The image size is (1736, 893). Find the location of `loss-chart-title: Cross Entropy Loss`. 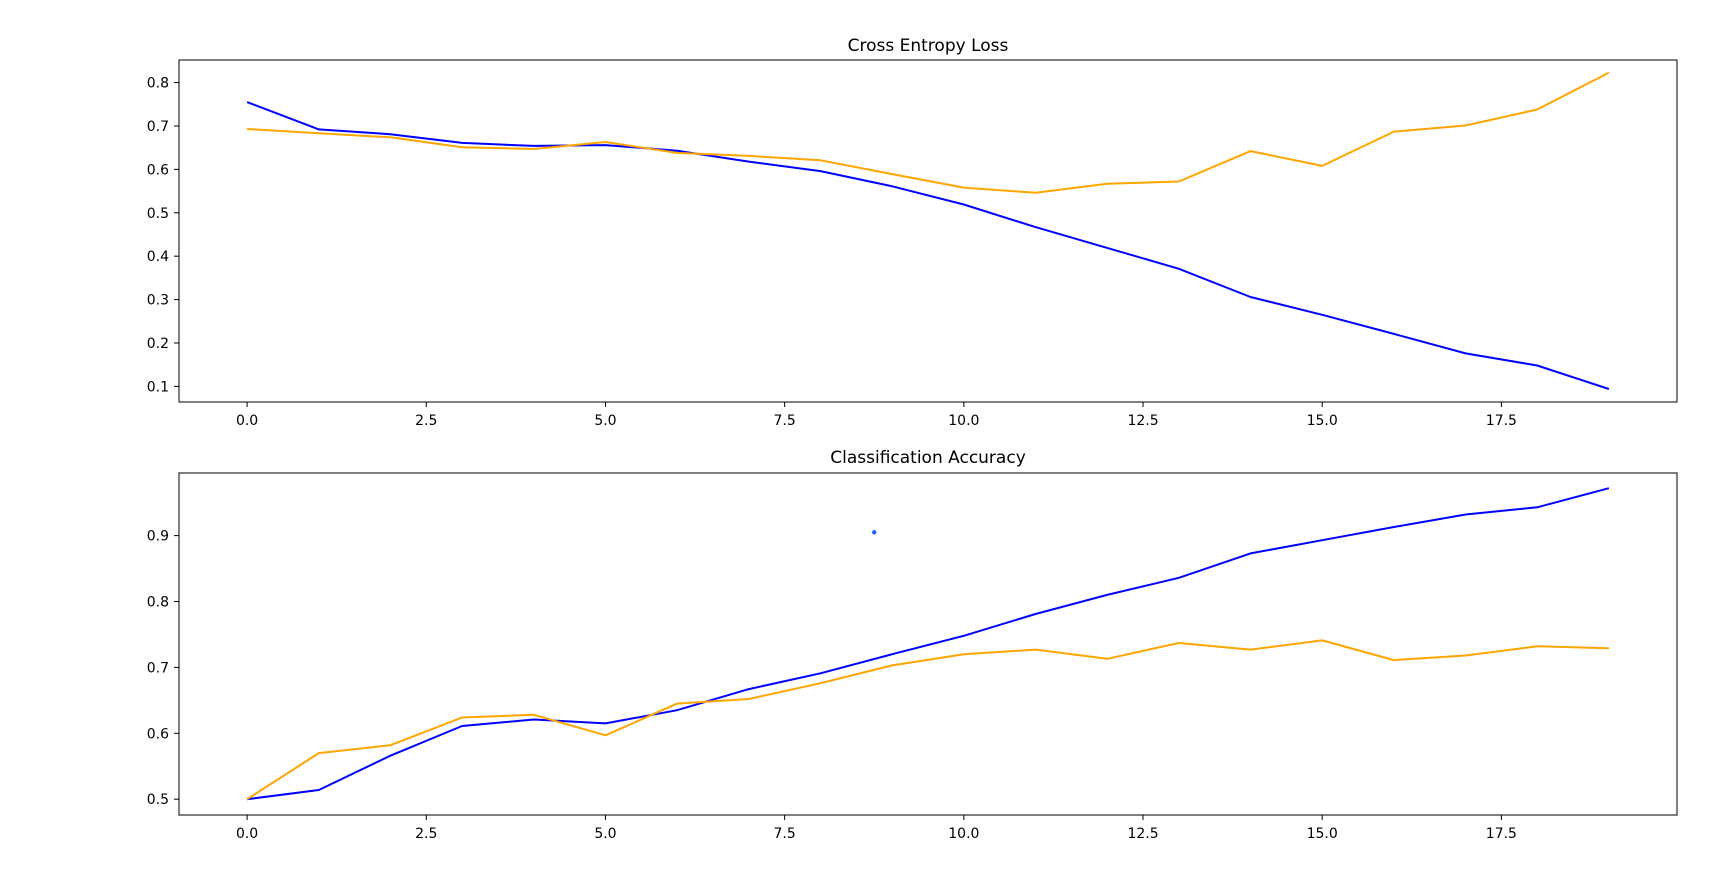

loss-chart-title: Cross Entropy Loss is located at coordinates (928, 46).